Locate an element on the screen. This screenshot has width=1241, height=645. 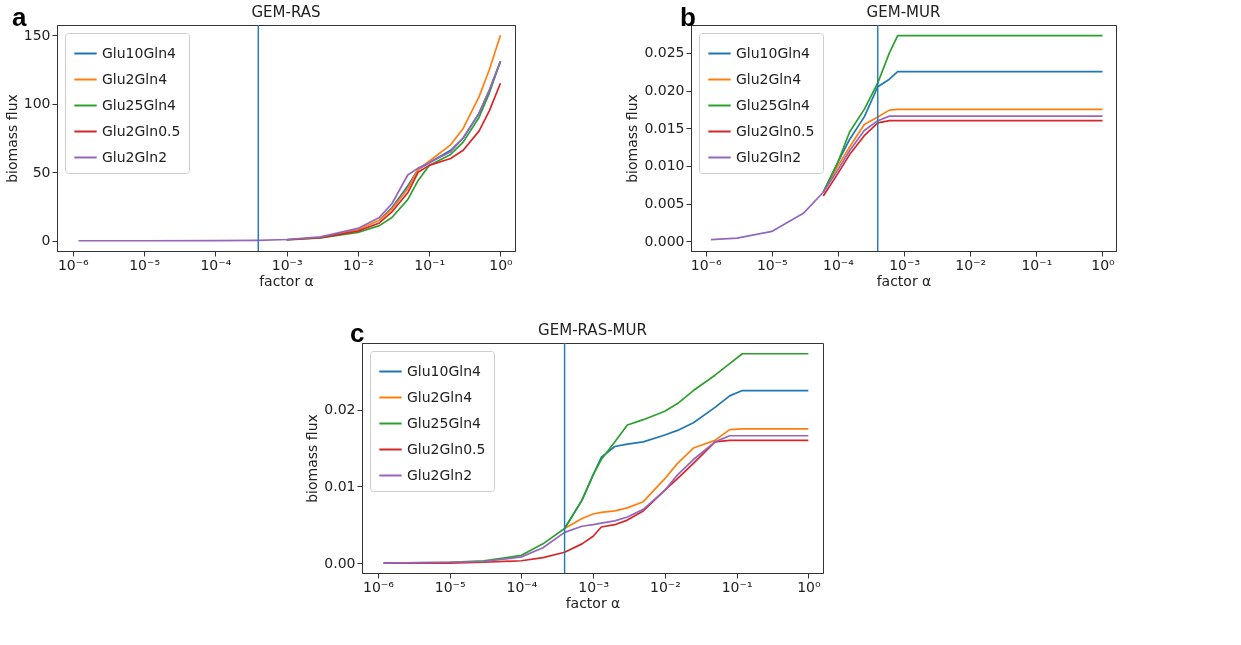
y-tick-label: 0.02 is located at coordinates (340, 409).